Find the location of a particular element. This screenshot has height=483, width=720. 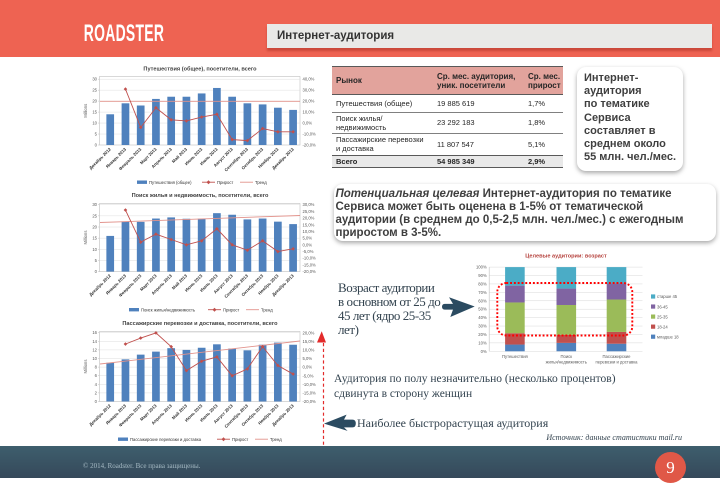

svg-text: Поиск is located at coordinates (566, 356).